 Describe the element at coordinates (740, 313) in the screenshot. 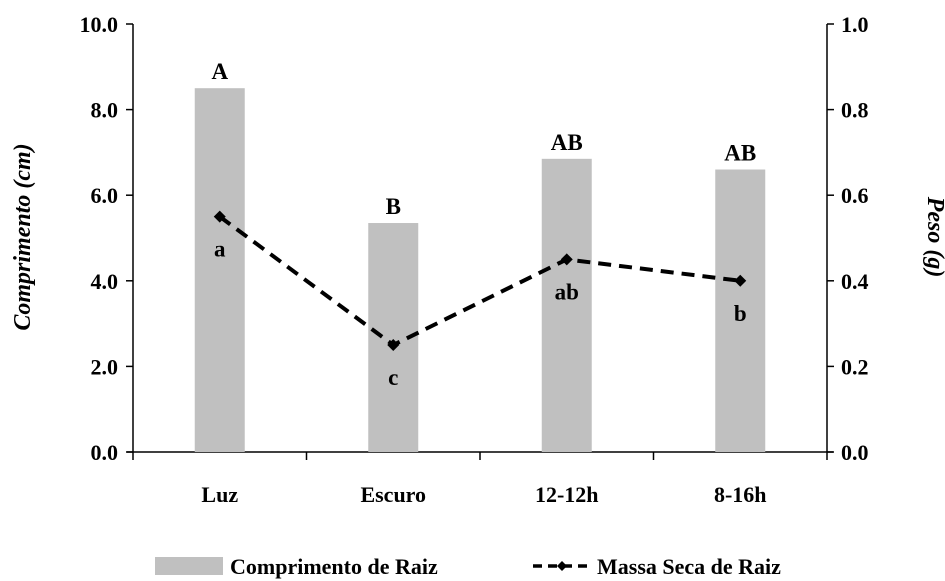

I see `line-point-label: b` at that location.